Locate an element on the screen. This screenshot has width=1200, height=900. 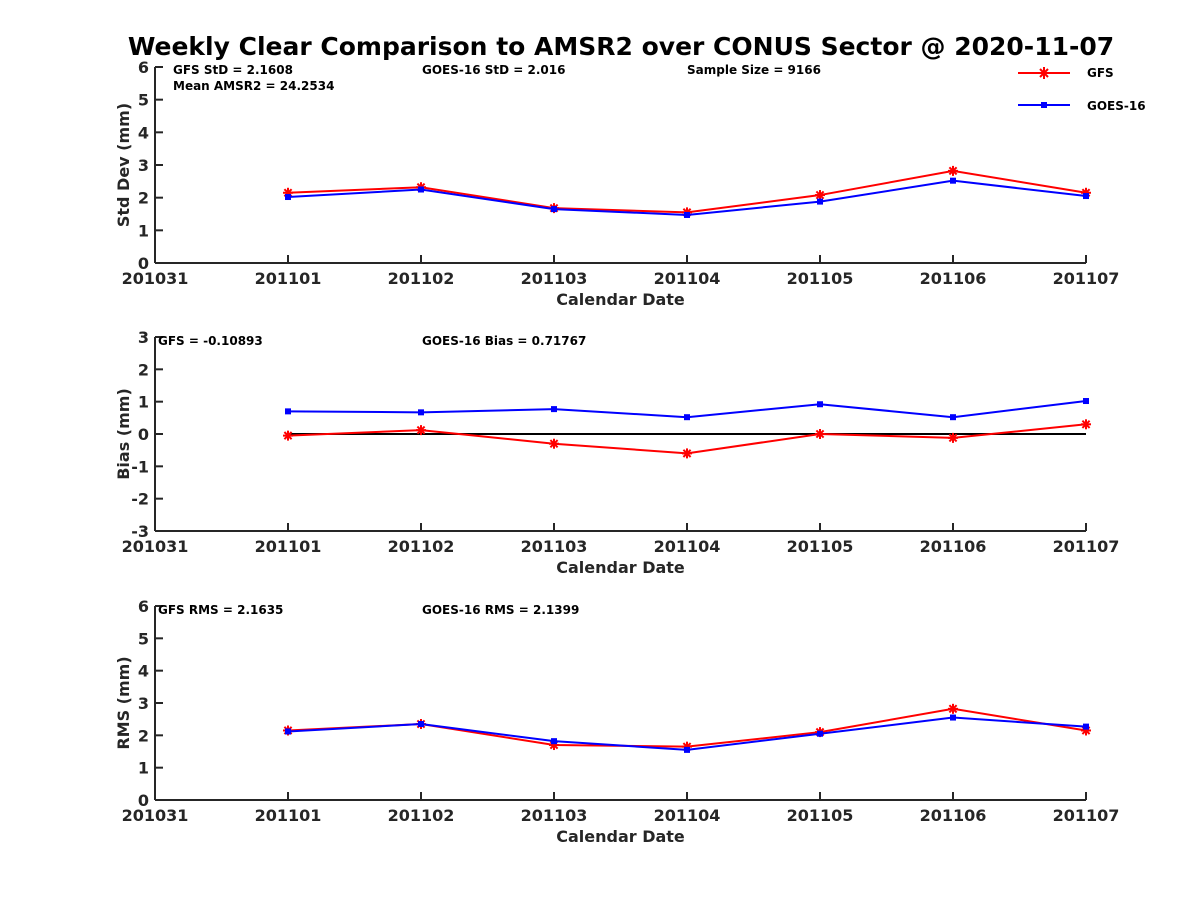
stat-annotation: GFS StD = 2.1608 is located at coordinates (233, 70).